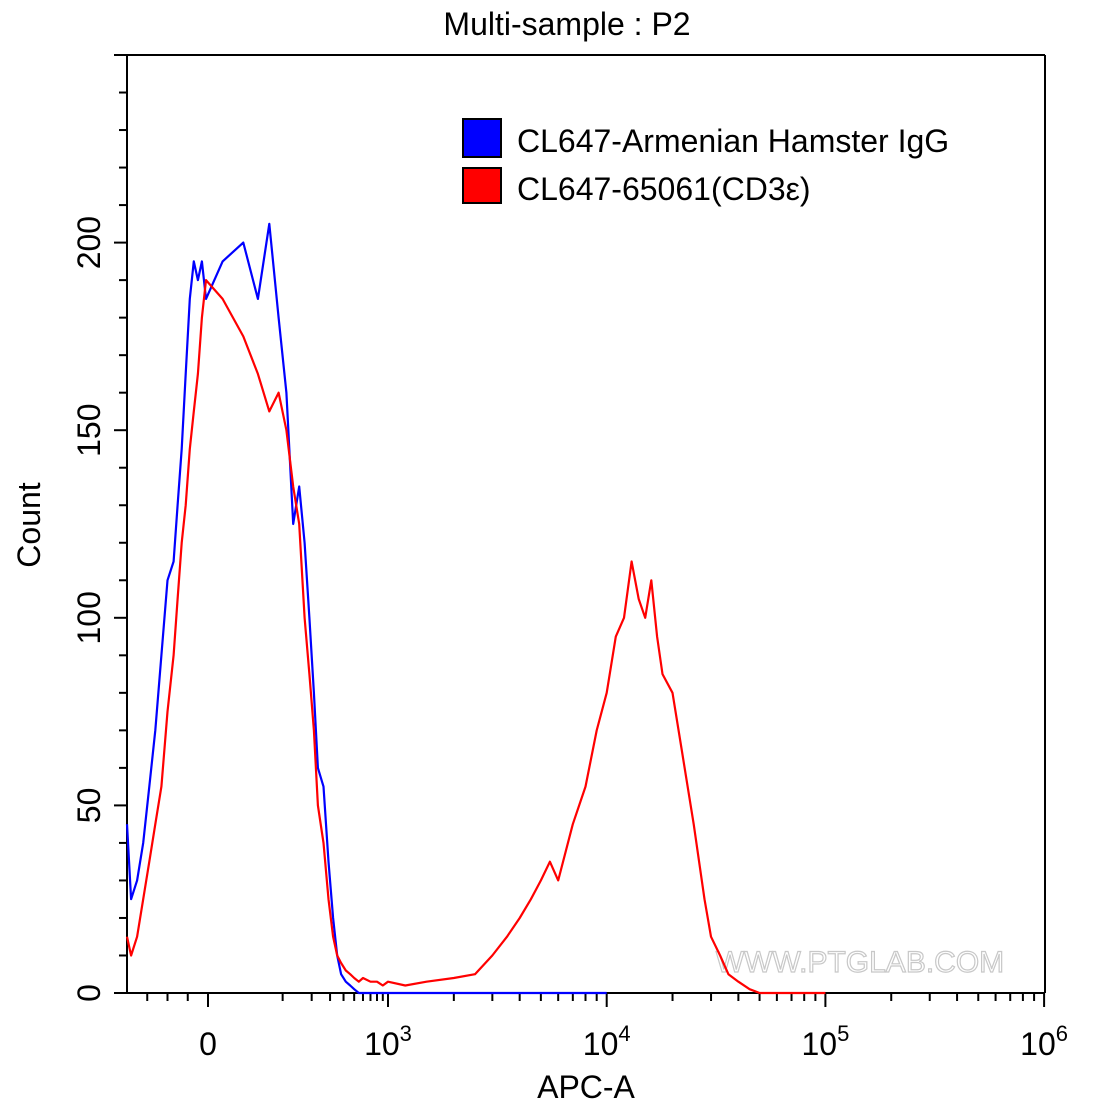  What do you see at coordinates (596, 1000) in the screenshot?
I see `x-axis-ticks` at bounding box center [596, 1000].